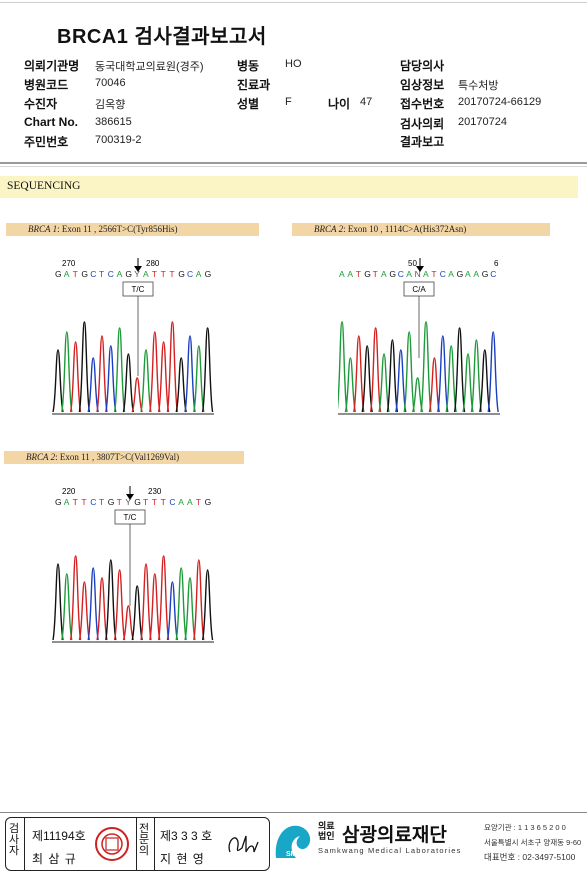 The image size is (587, 882). I want to click on chart-no-value: 386615, so click(113, 122).